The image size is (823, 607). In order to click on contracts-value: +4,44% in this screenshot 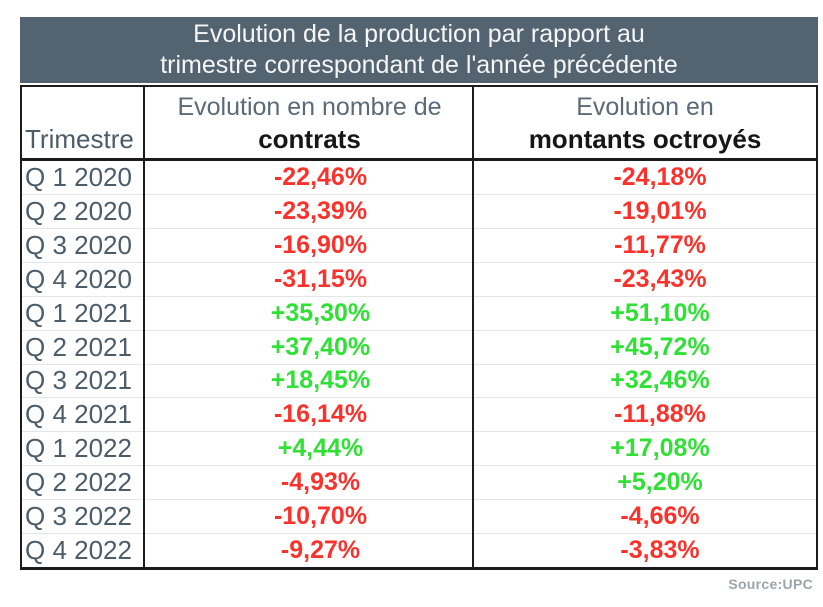, I will do `click(320, 448)`.